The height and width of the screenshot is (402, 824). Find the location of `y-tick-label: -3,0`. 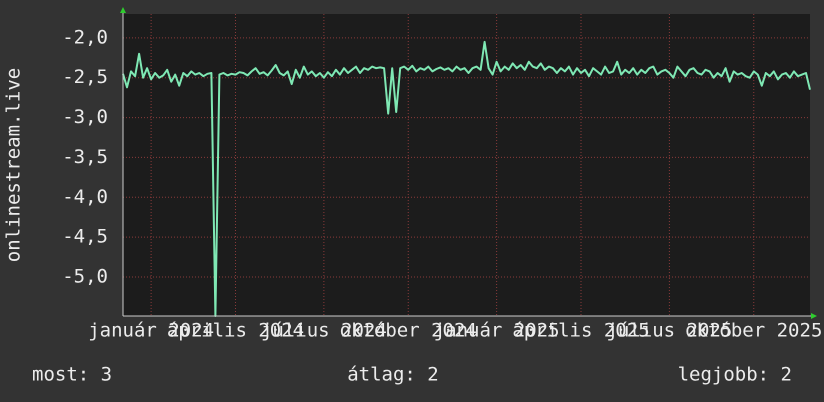

y-tick-label: -3,0 is located at coordinates (85, 117).